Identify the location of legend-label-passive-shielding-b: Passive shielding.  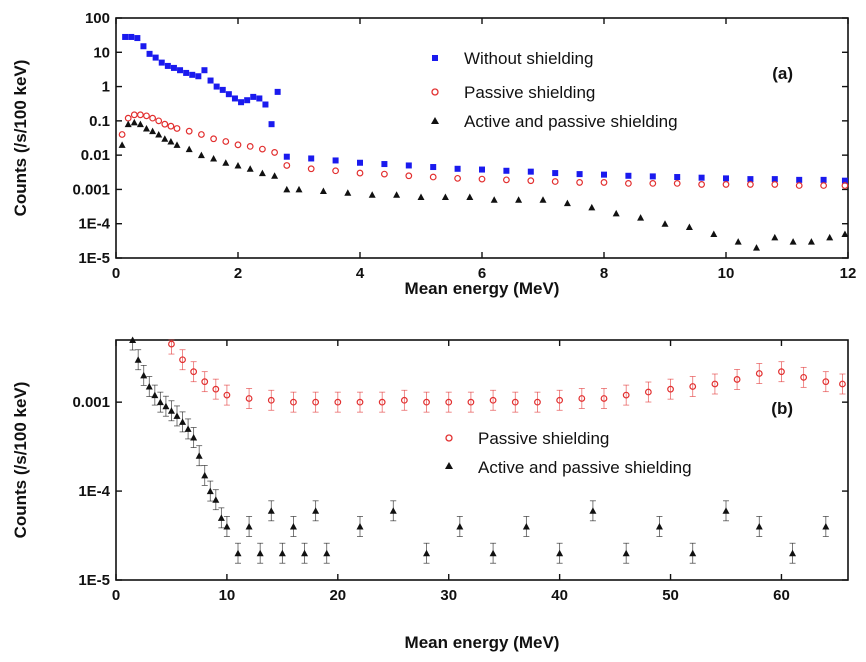
(543, 438).